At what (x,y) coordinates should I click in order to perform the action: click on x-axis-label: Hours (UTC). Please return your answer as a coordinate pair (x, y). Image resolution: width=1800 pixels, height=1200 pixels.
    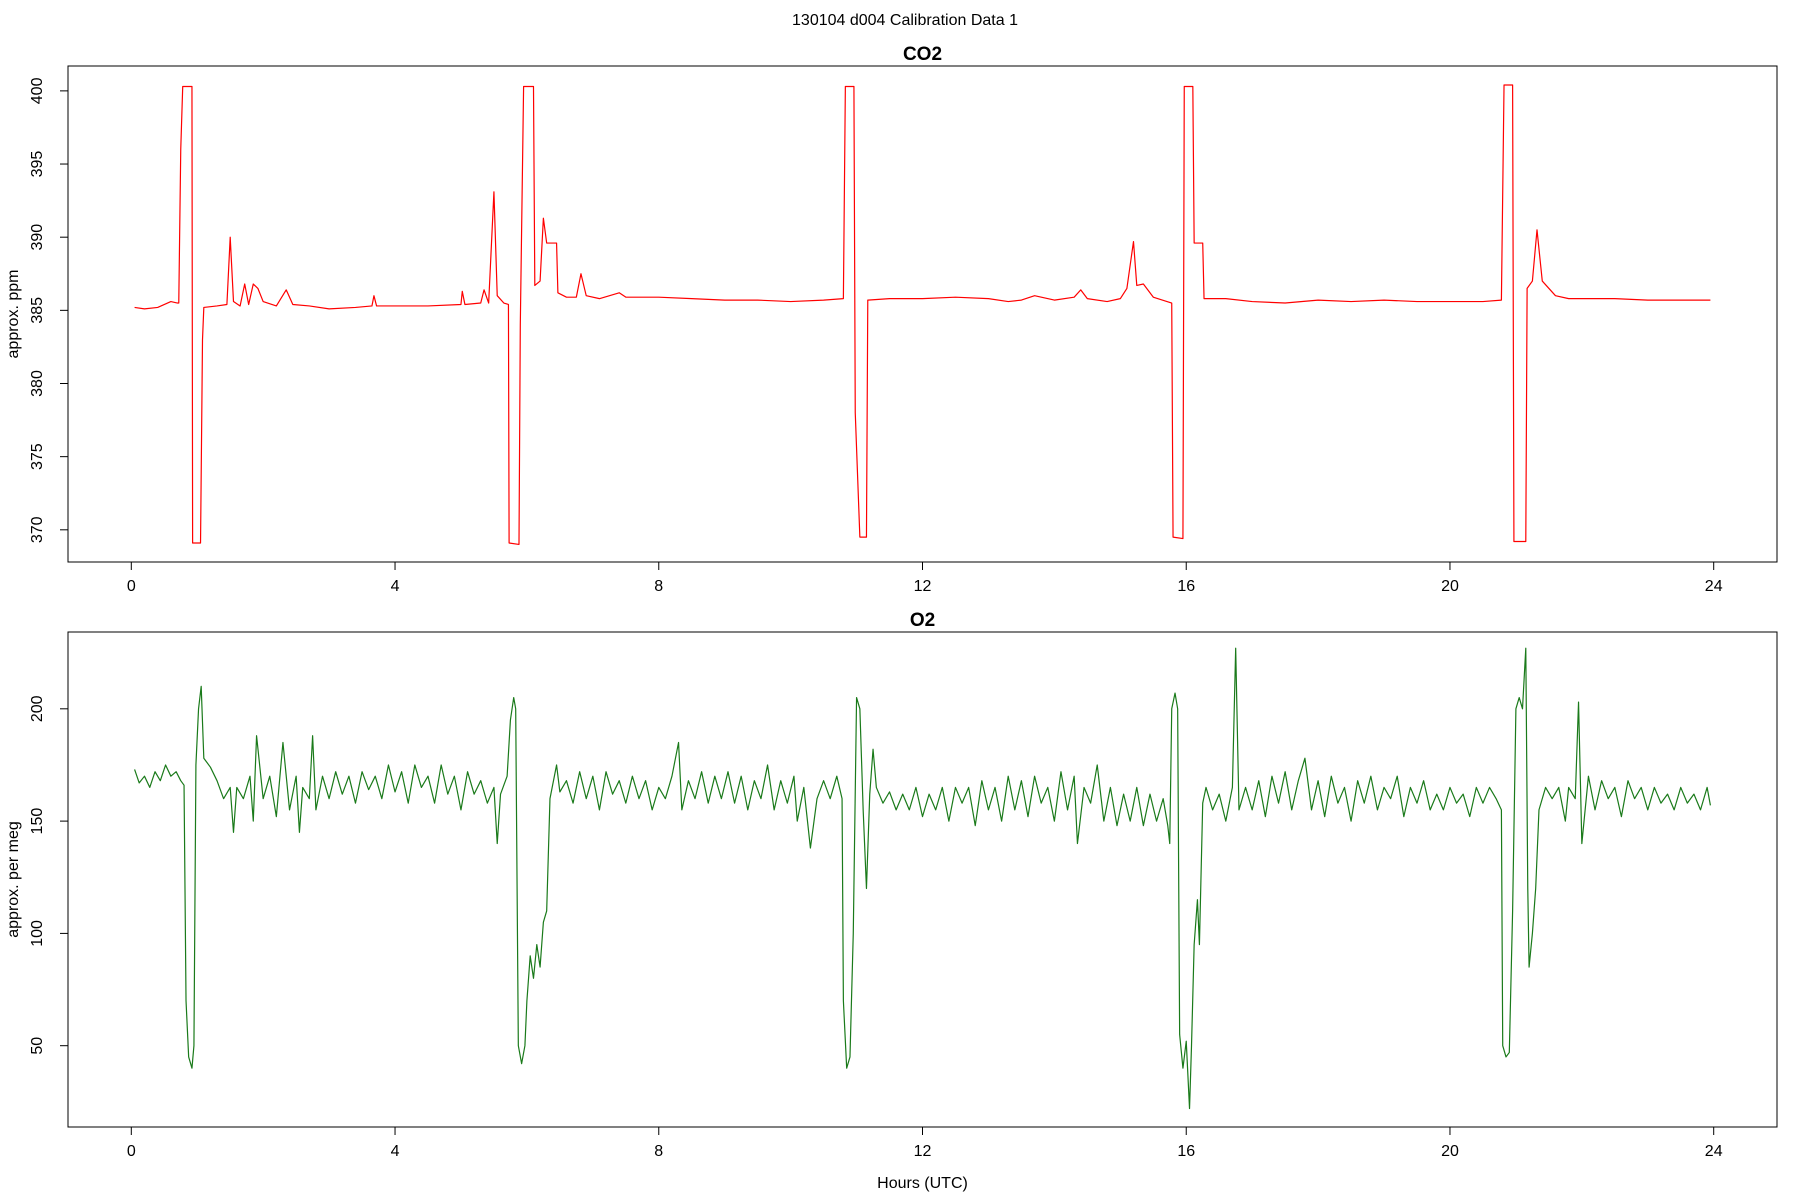
    Looking at the image, I should click on (922, 1183).